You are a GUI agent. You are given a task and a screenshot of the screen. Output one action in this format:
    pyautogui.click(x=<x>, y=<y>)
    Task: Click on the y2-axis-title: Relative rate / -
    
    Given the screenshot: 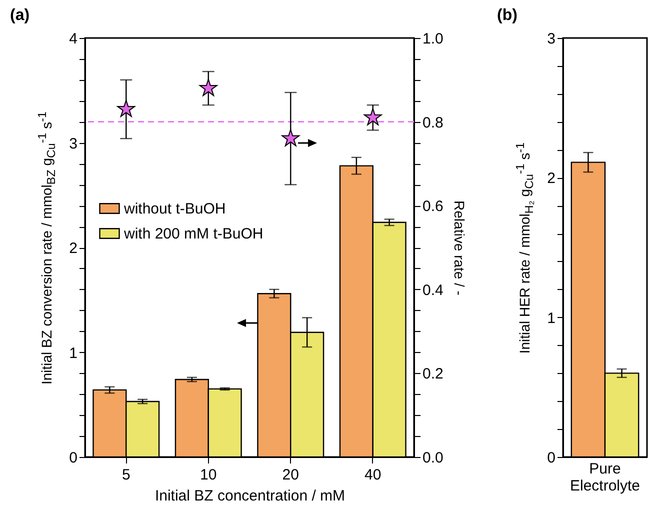 What is the action you would take?
    pyautogui.click(x=459, y=248)
    